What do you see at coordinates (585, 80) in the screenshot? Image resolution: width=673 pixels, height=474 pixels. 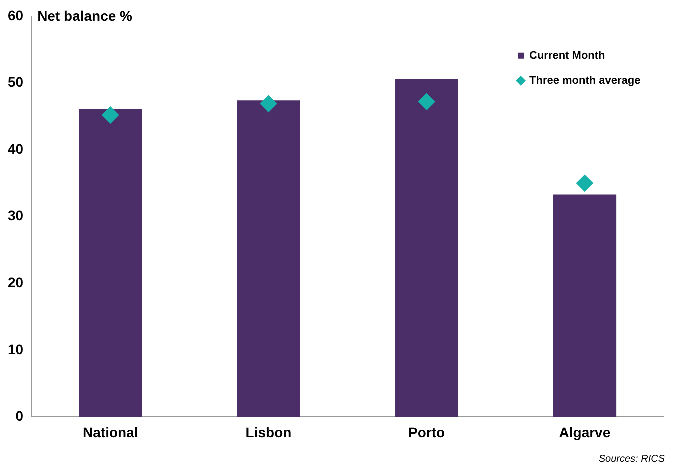 I see `legend-label: Three month average` at bounding box center [585, 80].